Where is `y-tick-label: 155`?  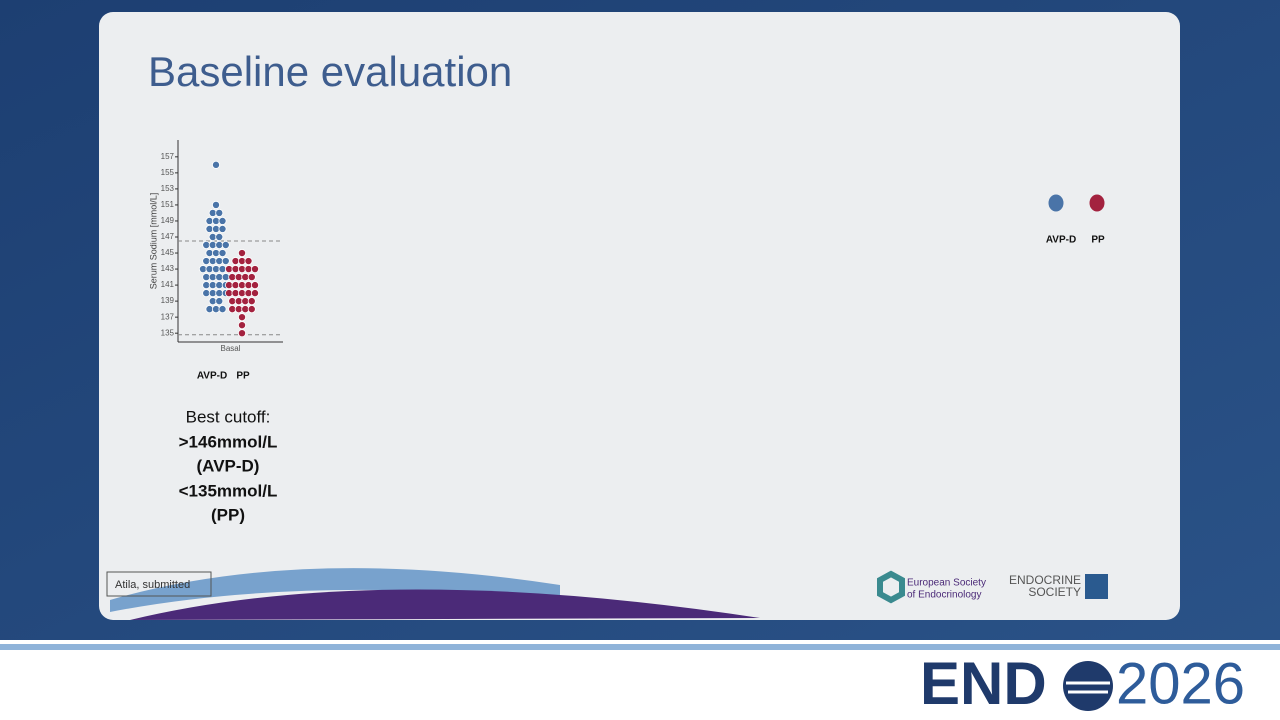
y-tick-label: 155 is located at coordinates (168, 172).